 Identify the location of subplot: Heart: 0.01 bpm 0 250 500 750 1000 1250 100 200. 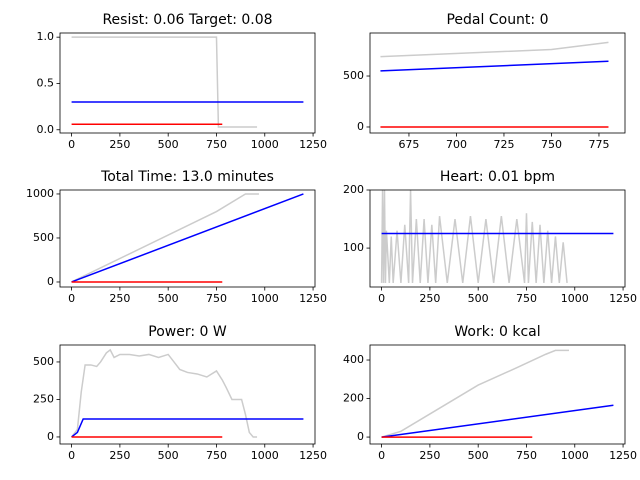
(490, 237).